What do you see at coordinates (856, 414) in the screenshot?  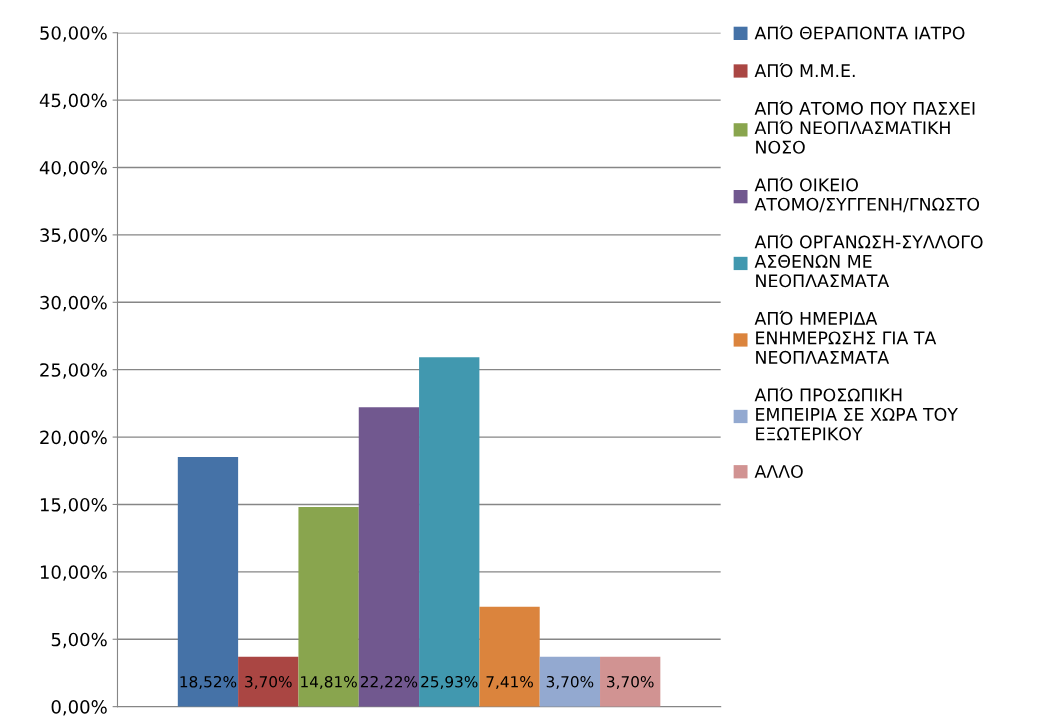 I see `legend-label: ΑΠΌ ΠΡΟΣΩΠΙΚΗ ΕΜΠΕΙΡΙΑ ΣΕ ΧΩΡΑ ΤΟΥ ΕΞΩΤΕΡΙΚΟΥ` at bounding box center [856, 414].